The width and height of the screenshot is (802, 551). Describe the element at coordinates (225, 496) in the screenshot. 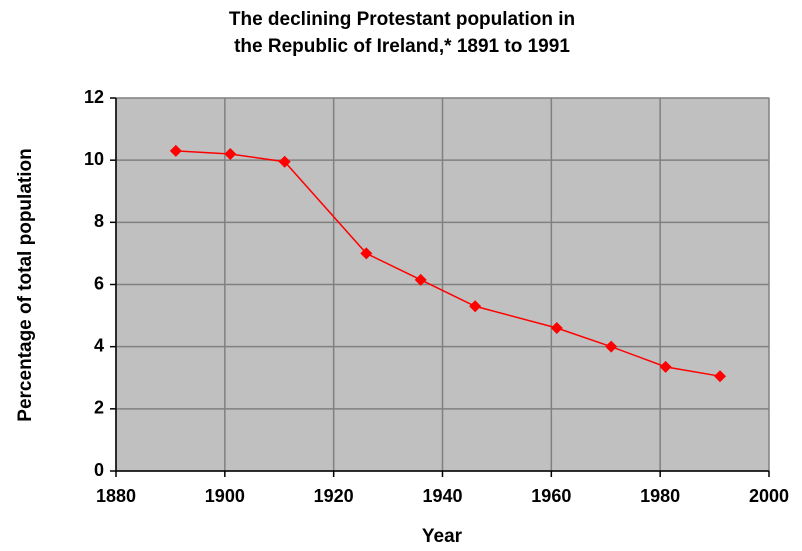

I see `x-tick-label: 1900` at that location.